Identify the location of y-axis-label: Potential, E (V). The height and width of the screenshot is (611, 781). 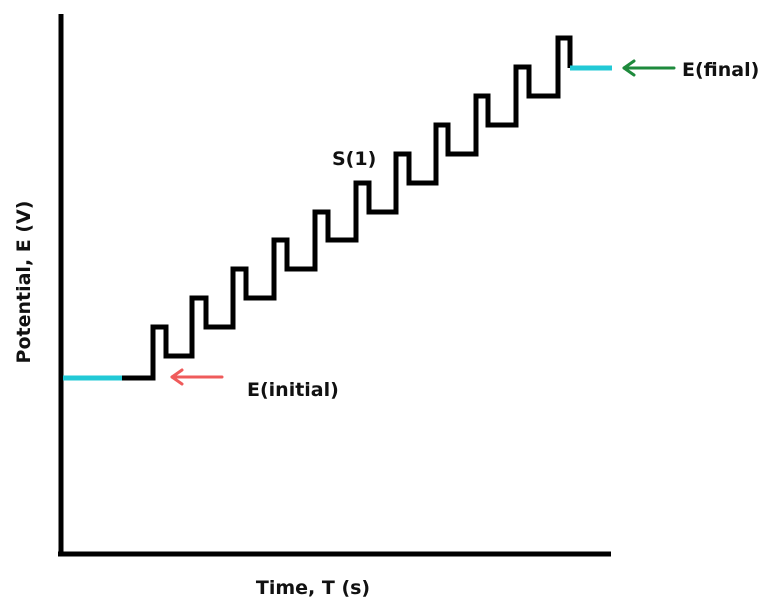
(24, 282).